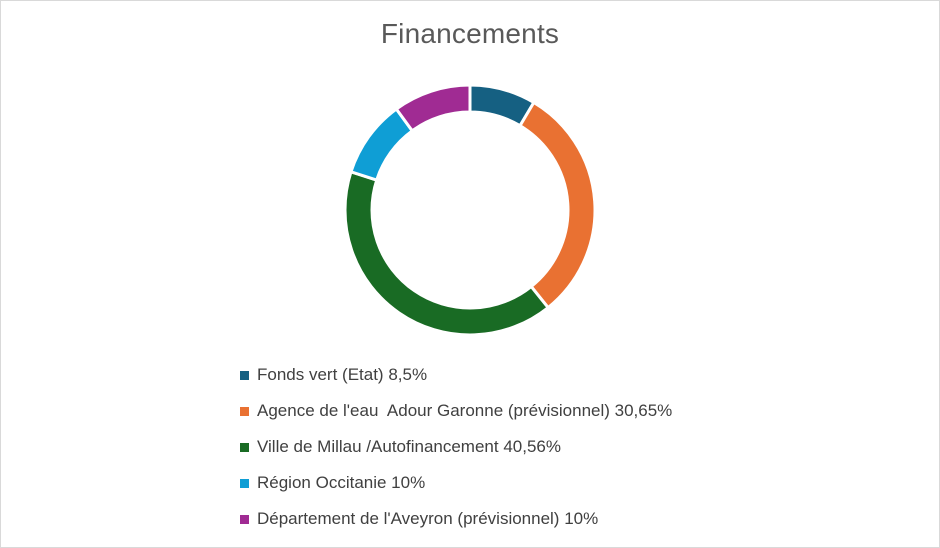  Describe the element at coordinates (540, 375) in the screenshot. I see `legend-item: Fonds vert (Etat) 8,5%` at that location.